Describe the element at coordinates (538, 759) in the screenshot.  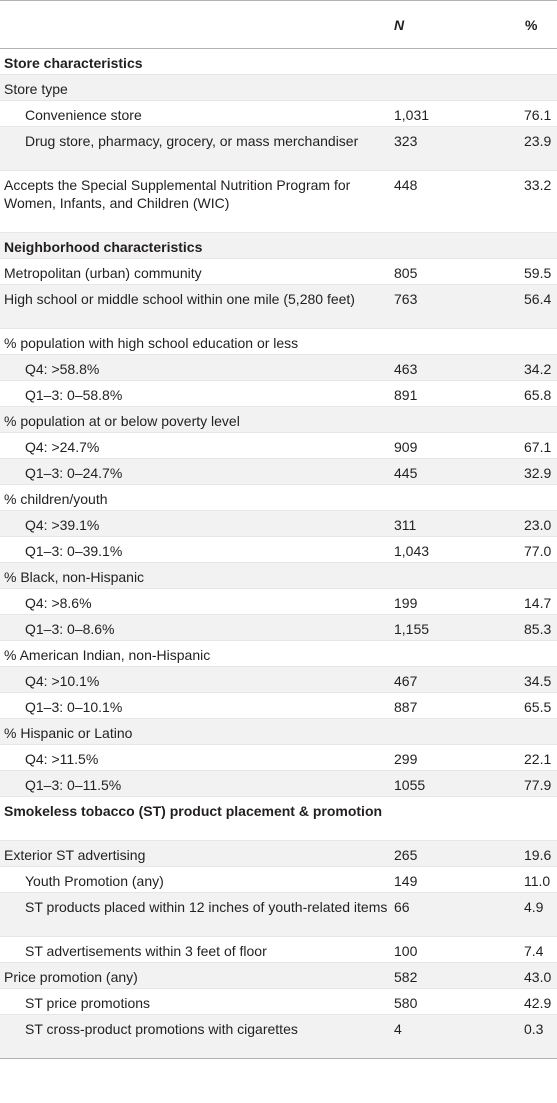
I see `row-percent-value: 22.1` at that location.